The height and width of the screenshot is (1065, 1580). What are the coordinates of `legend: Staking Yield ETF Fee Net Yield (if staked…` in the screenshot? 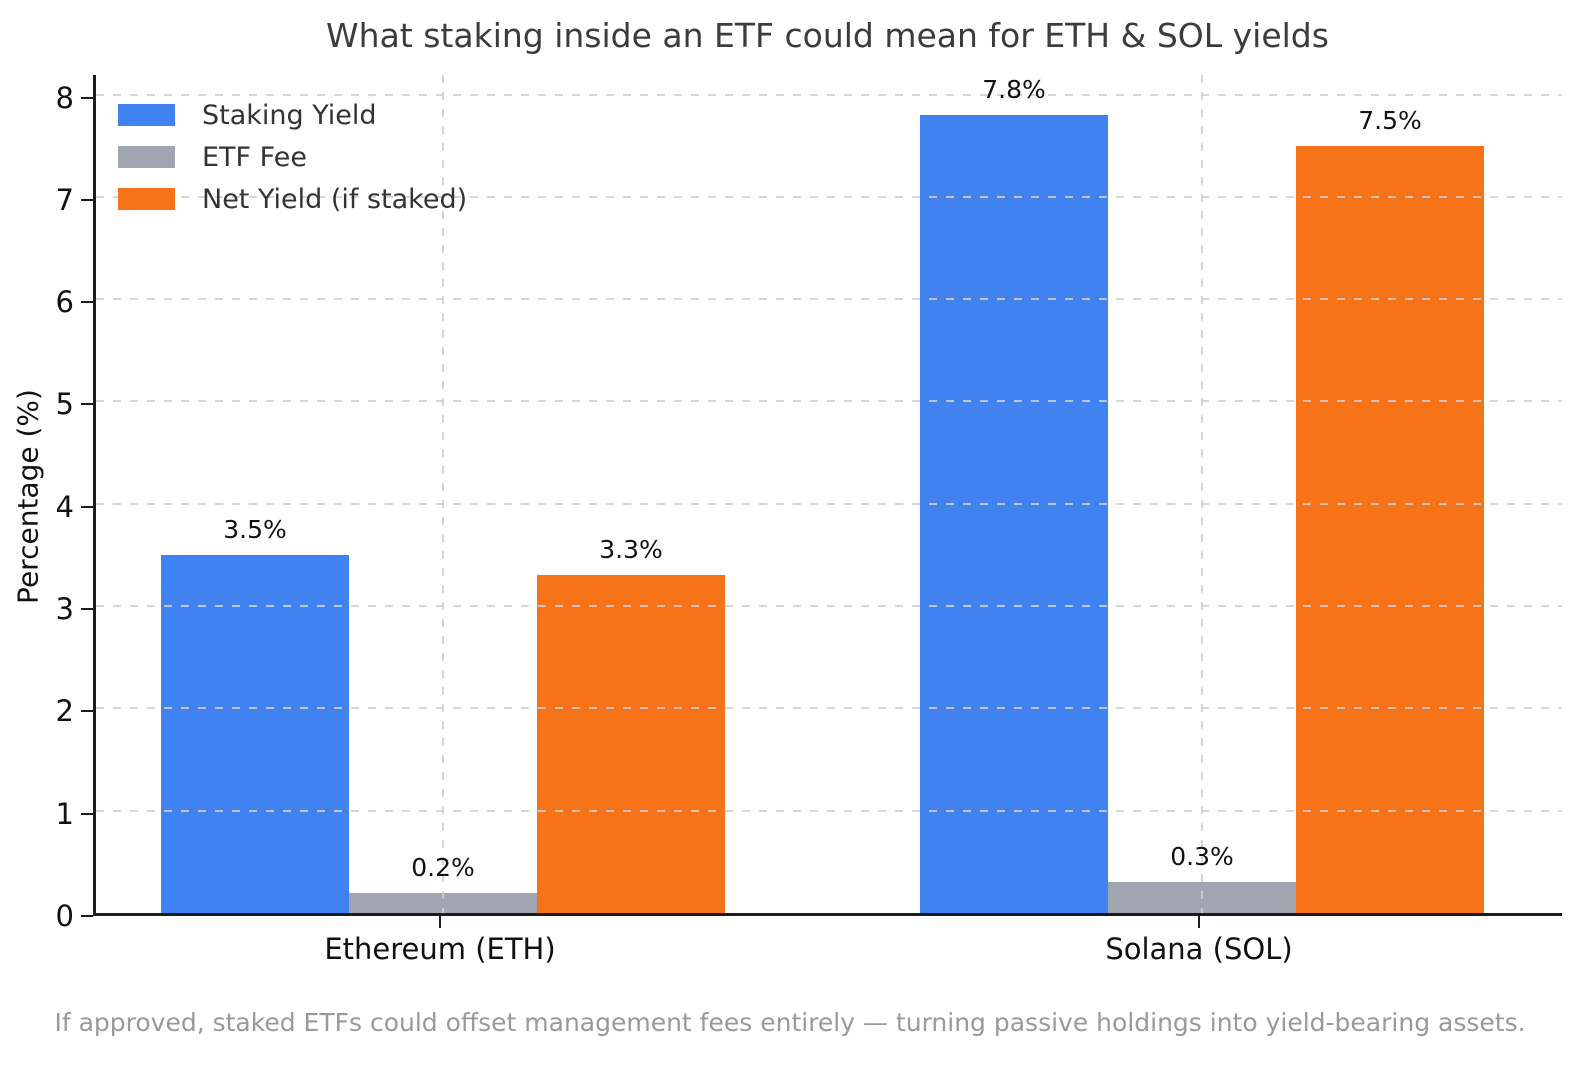 It's located at (292, 157).